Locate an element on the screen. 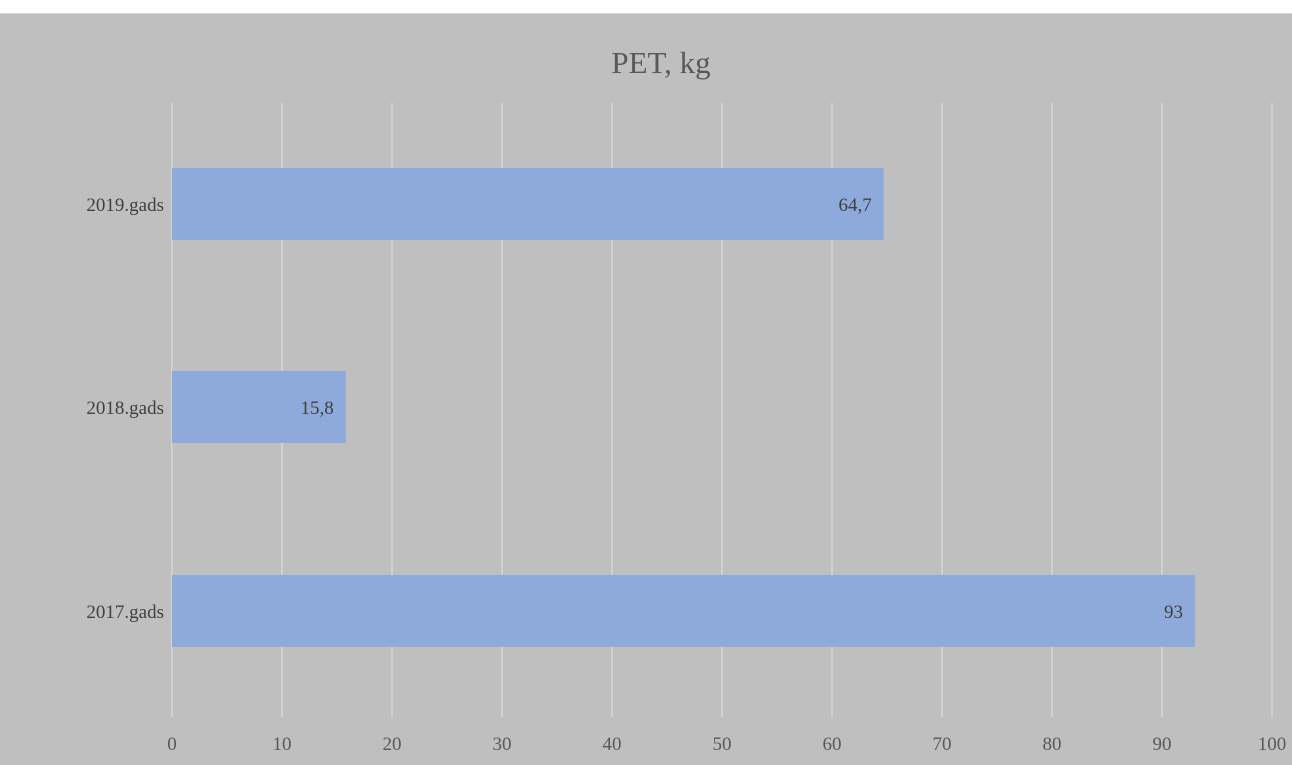  x-tick-label: 60 is located at coordinates (832, 744).